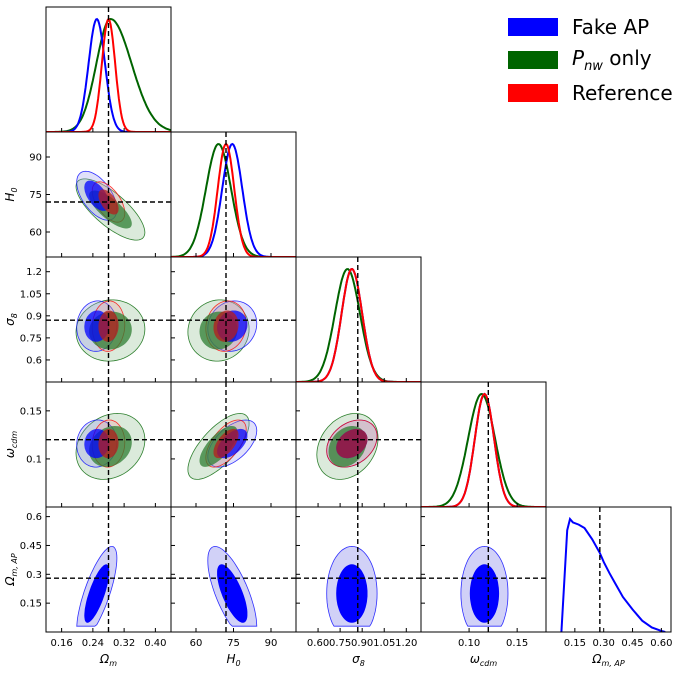 This screenshot has width=678, height=678. What do you see at coordinates (108, 319) in the screenshot?
I see `panel-s8-vs-Om` at bounding box center [108, 319].